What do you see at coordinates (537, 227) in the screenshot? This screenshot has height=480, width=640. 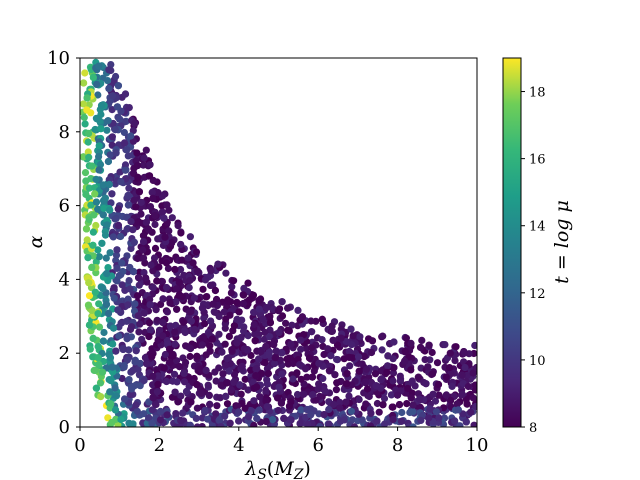 I see `colorbar-tick-label: 14` at bounding box center [537, 227].